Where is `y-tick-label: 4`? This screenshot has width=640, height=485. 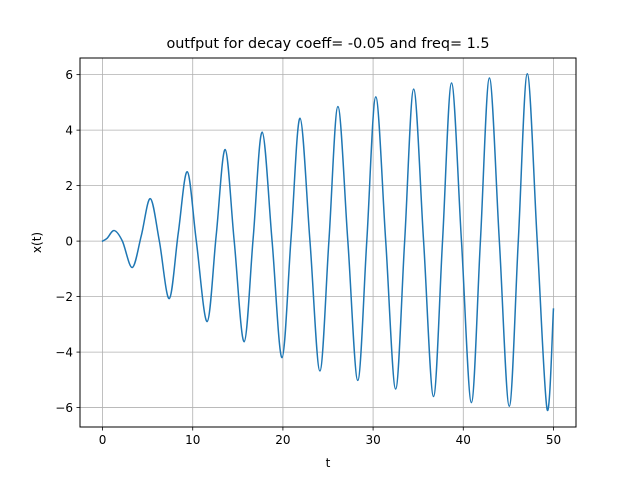 y-tick-label: 4 is located at coordinates (69, 131).